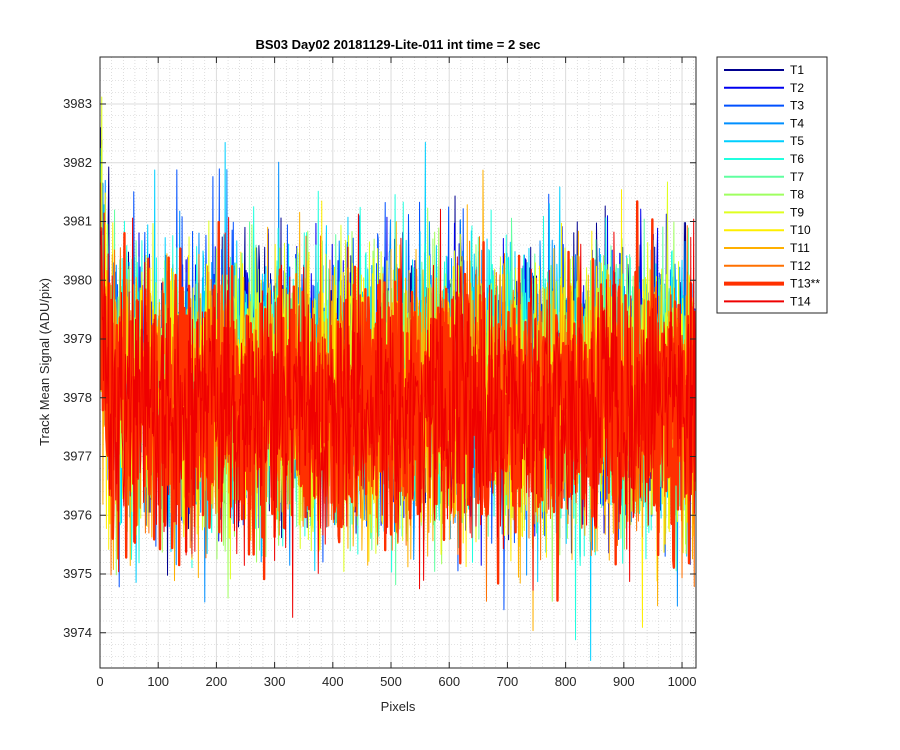 This screenshot has height=750, width=900. I want to click on legend-label-t10: T10, so click(800, 230).